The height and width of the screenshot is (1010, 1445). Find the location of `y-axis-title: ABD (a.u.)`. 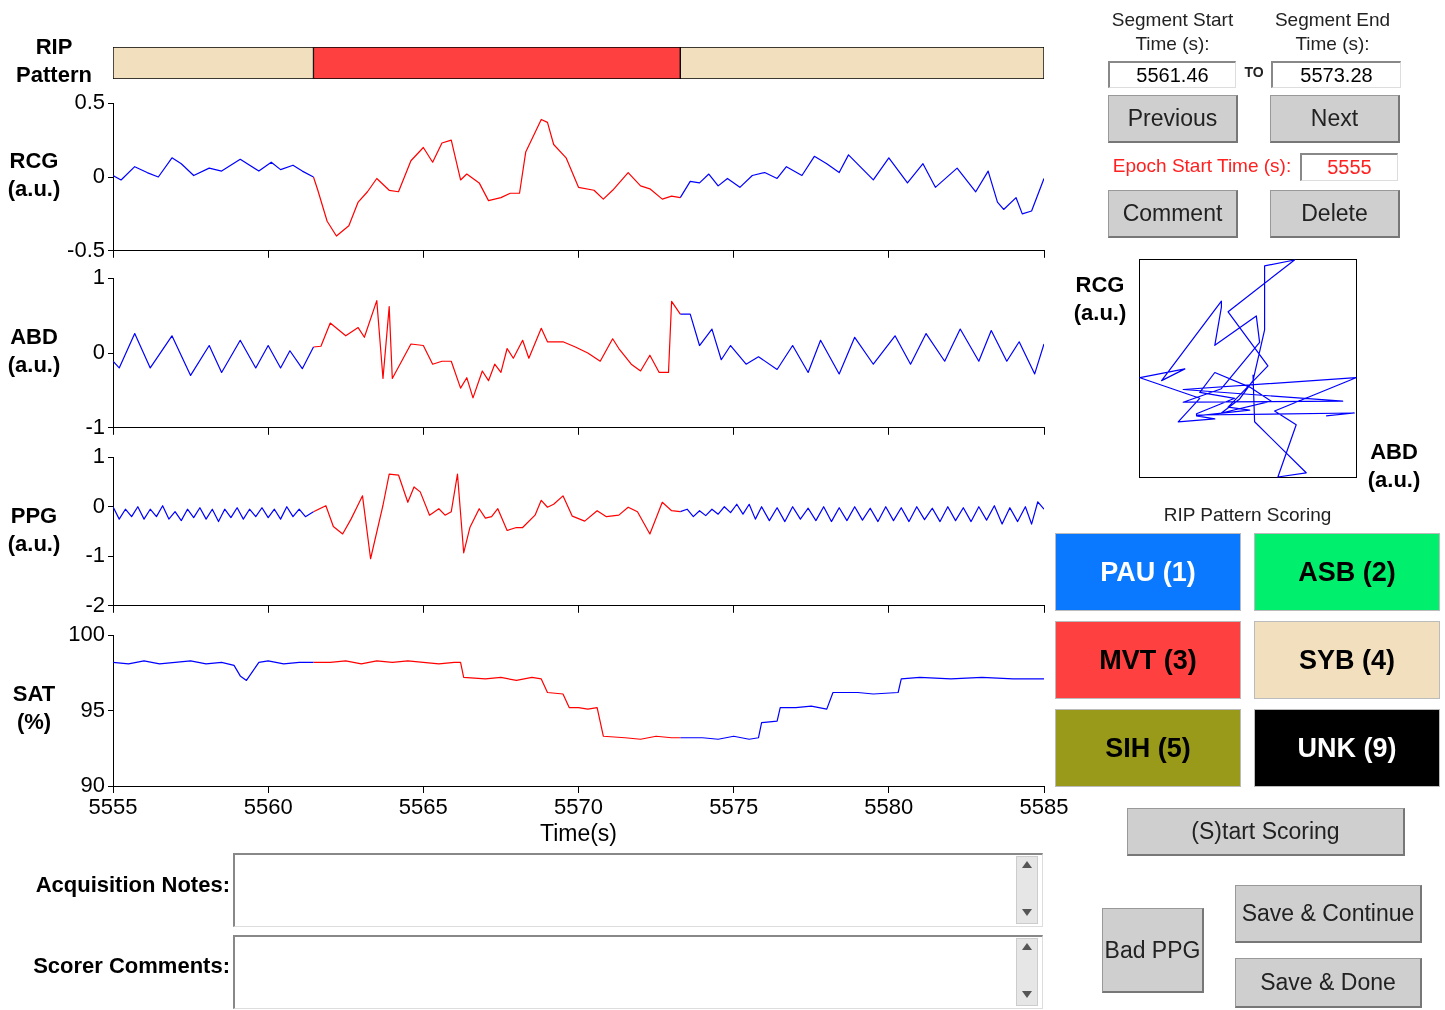

y-axis-title: ABD (a.u.) is located at coordinates (34, 351).